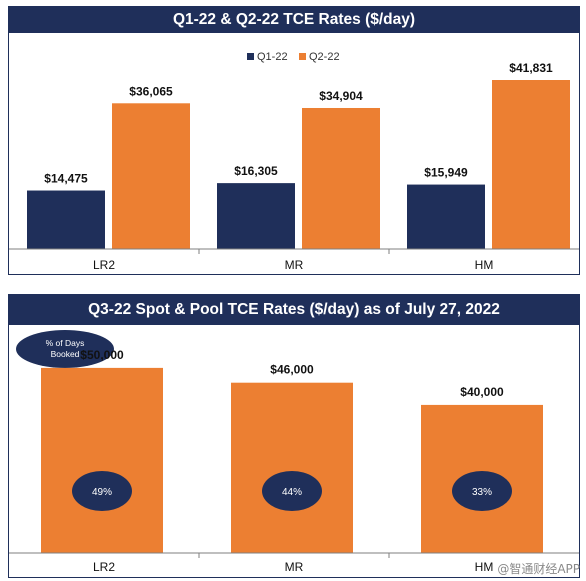 This screenshot has height=581, width=586. Describe the element at coordinates (341, 96) in the screenshot. I see `data-label-mr-q2-22: $34,904` at that location.